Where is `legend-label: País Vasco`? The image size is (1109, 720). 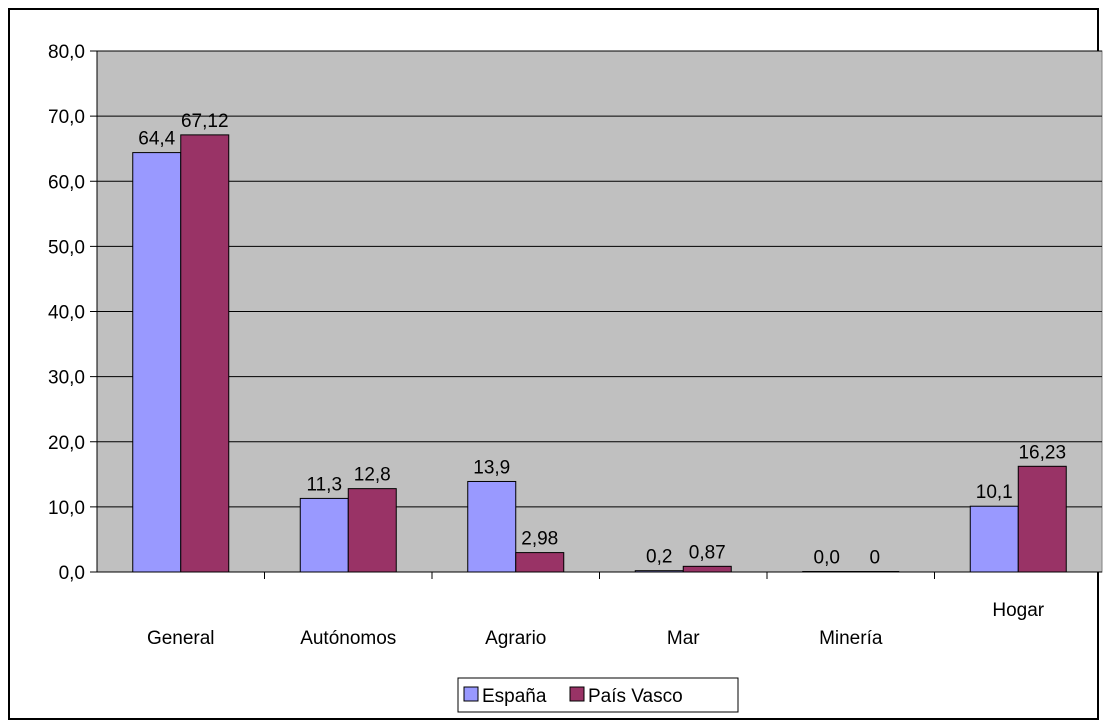
legend-label: País Vasco is located at coordinates (635, 696).